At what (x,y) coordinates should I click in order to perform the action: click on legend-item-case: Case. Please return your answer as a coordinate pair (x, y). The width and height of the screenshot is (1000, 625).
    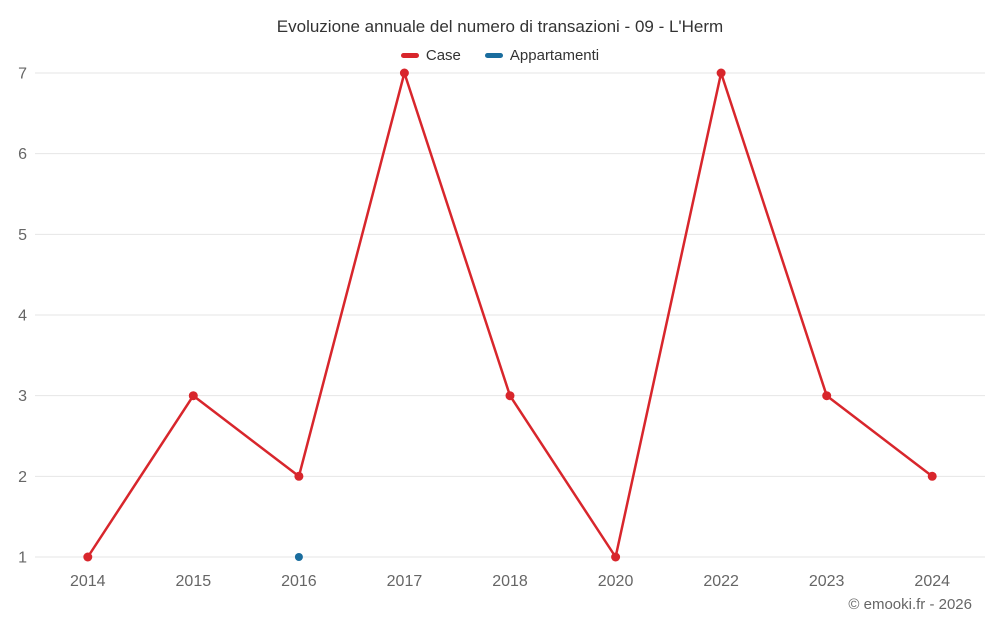
    Looking at the image, I should click on (430, 55).